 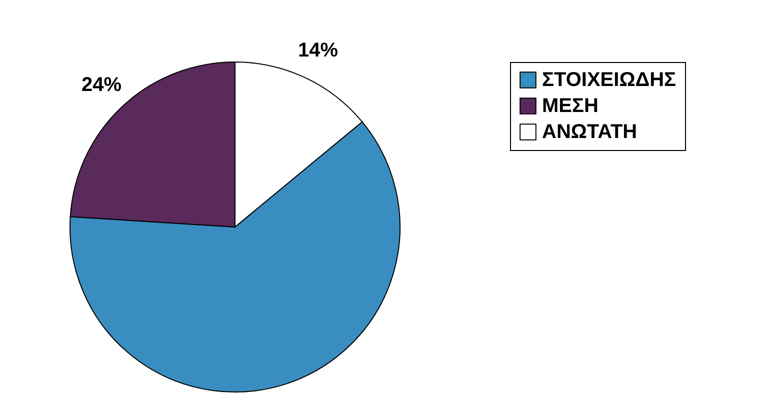 I want to click on data-label: 24%, so click(x=102, y=85).